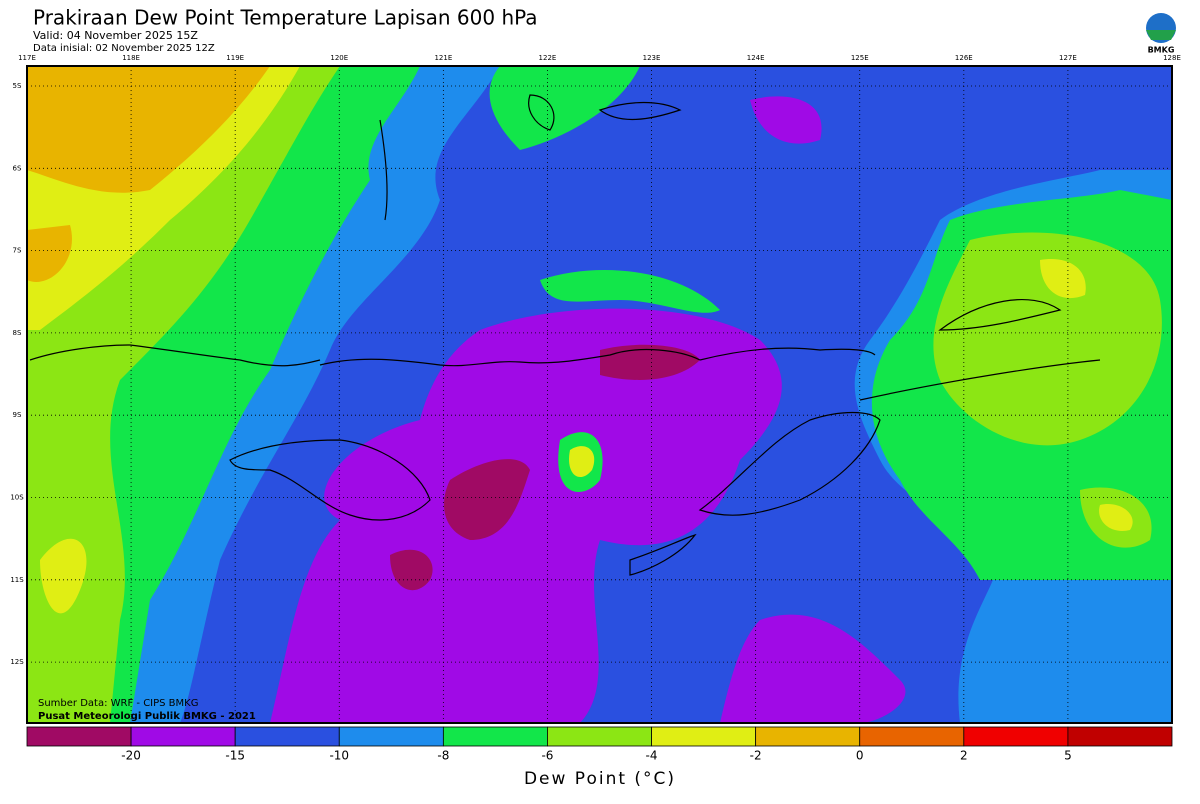 The height and width of the screenshot is (804, 1200). What do you see at coordinates (17, 415) in the screenshot?
I see `lat-label: 9S` at bounding box center [17, 415].